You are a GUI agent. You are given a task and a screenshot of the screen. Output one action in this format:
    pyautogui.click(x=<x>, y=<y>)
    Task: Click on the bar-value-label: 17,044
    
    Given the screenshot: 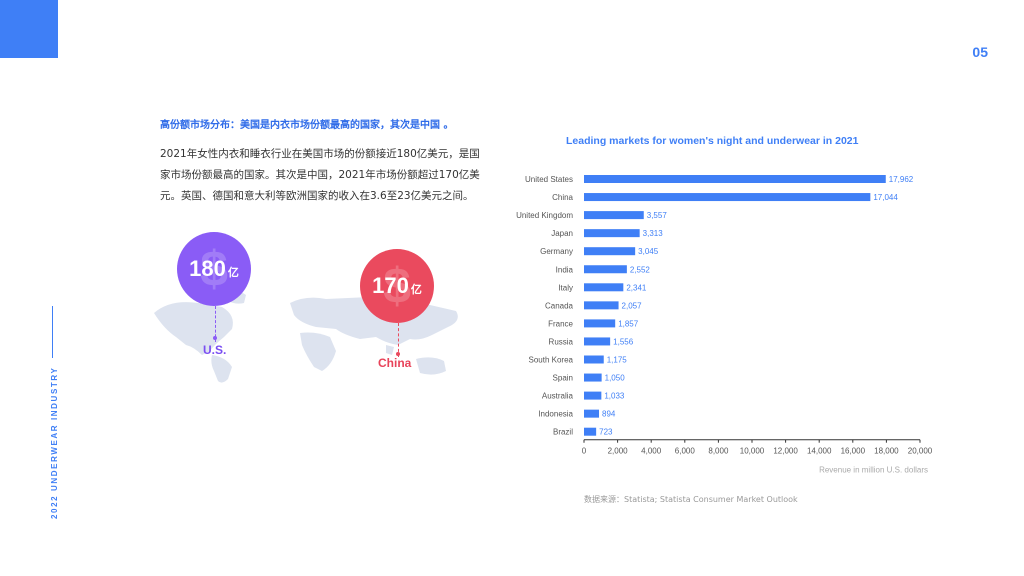 What is the action you would take?
    pyautogui.click(x=885, y=197)
    